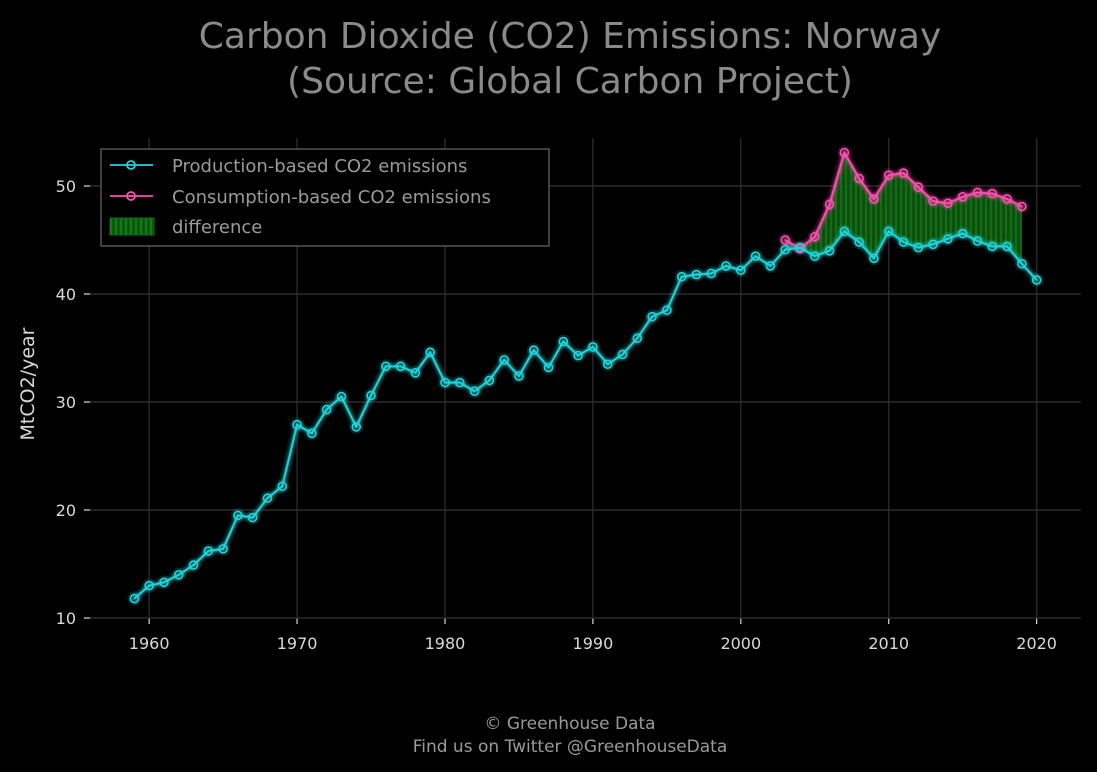 This screenshot has height=772, width=1097. What do you see at coordinates (903, 200) in the screenshot?
I see `consumption-line` at bounding box center [903, 200].